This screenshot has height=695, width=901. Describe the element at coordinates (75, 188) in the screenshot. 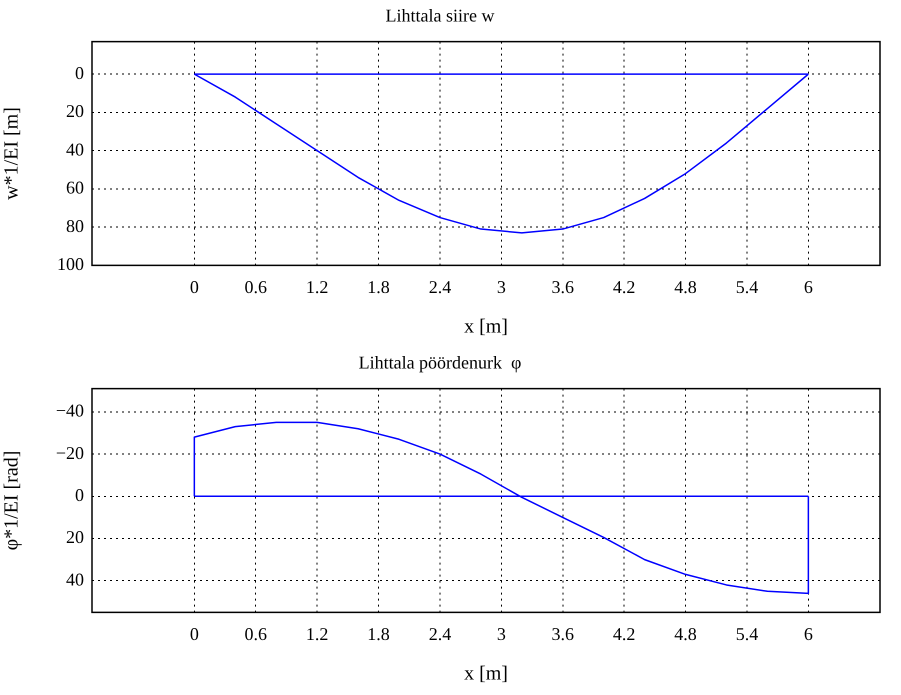

I see `y-tick-label: 60` at that location.